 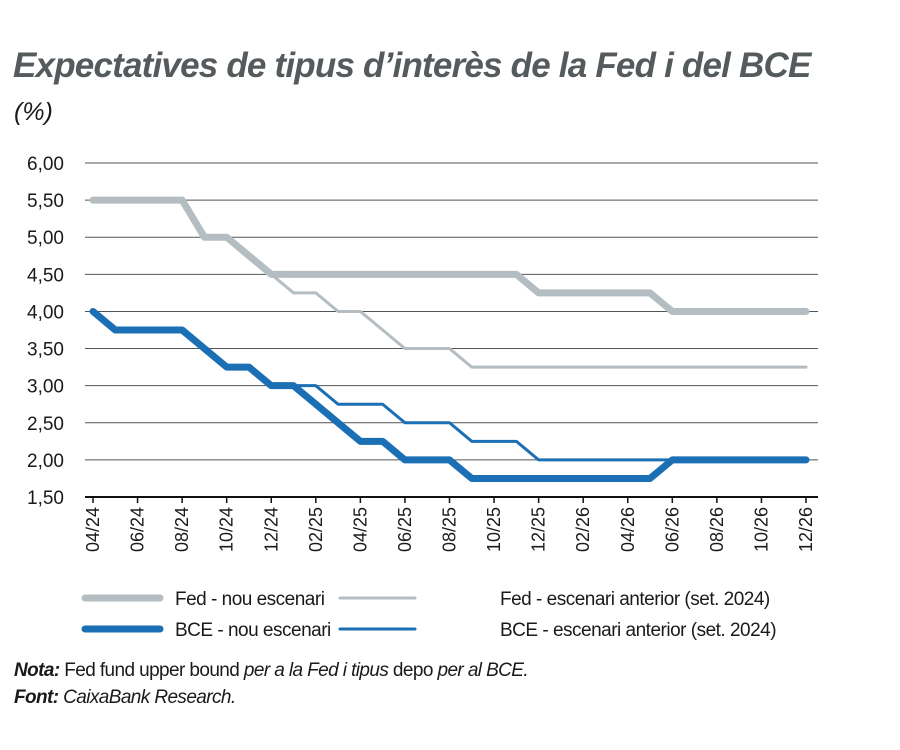 What do you see at coordinates (45, 238) in the screenshot?
I see `y-tick-label: 5,00` at bounding box center [45, 238].